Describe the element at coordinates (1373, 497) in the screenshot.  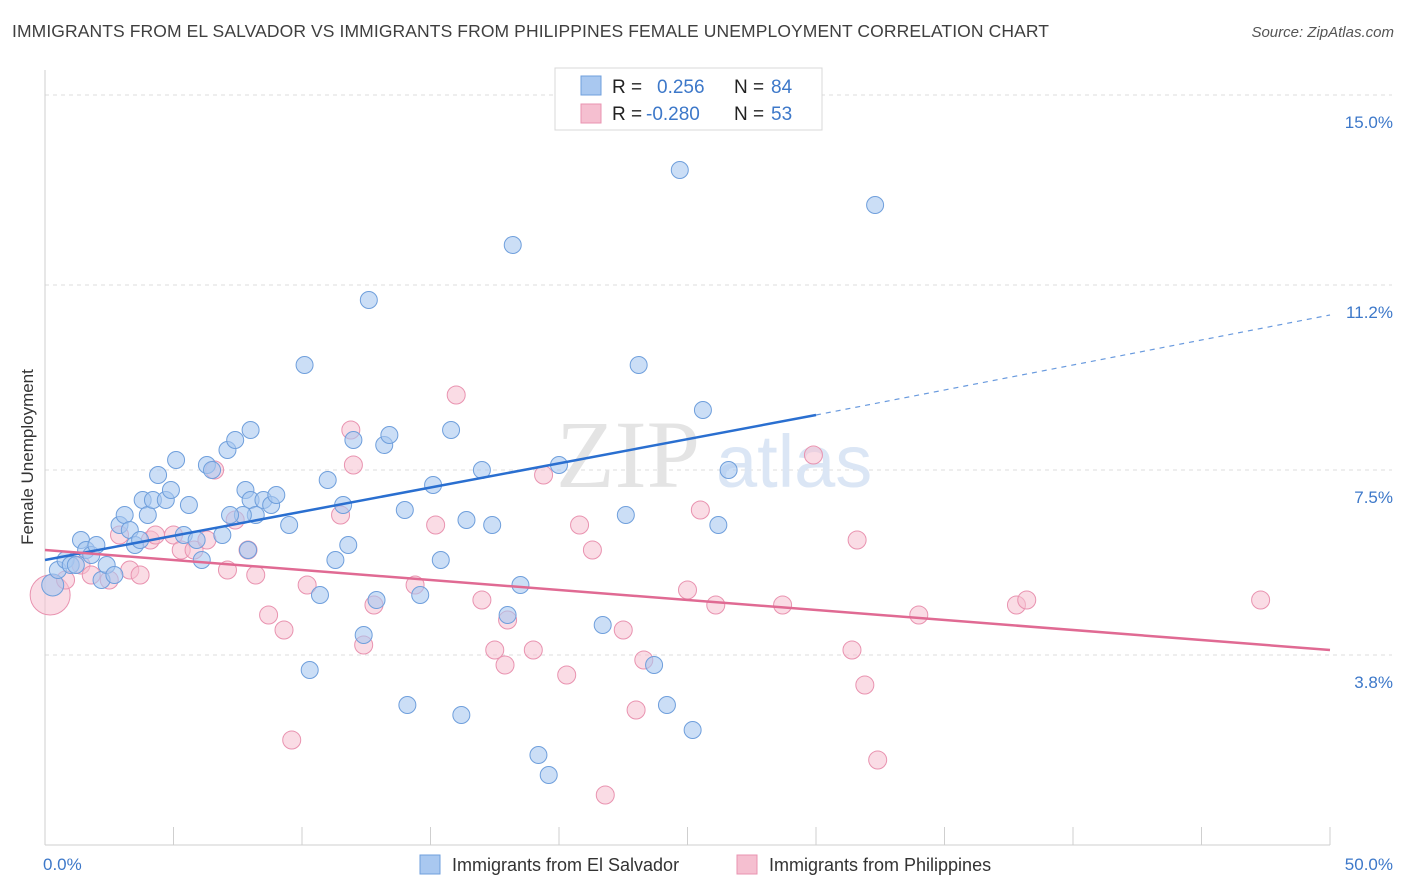
I see `y-tick-label: 7.5%` at that location.